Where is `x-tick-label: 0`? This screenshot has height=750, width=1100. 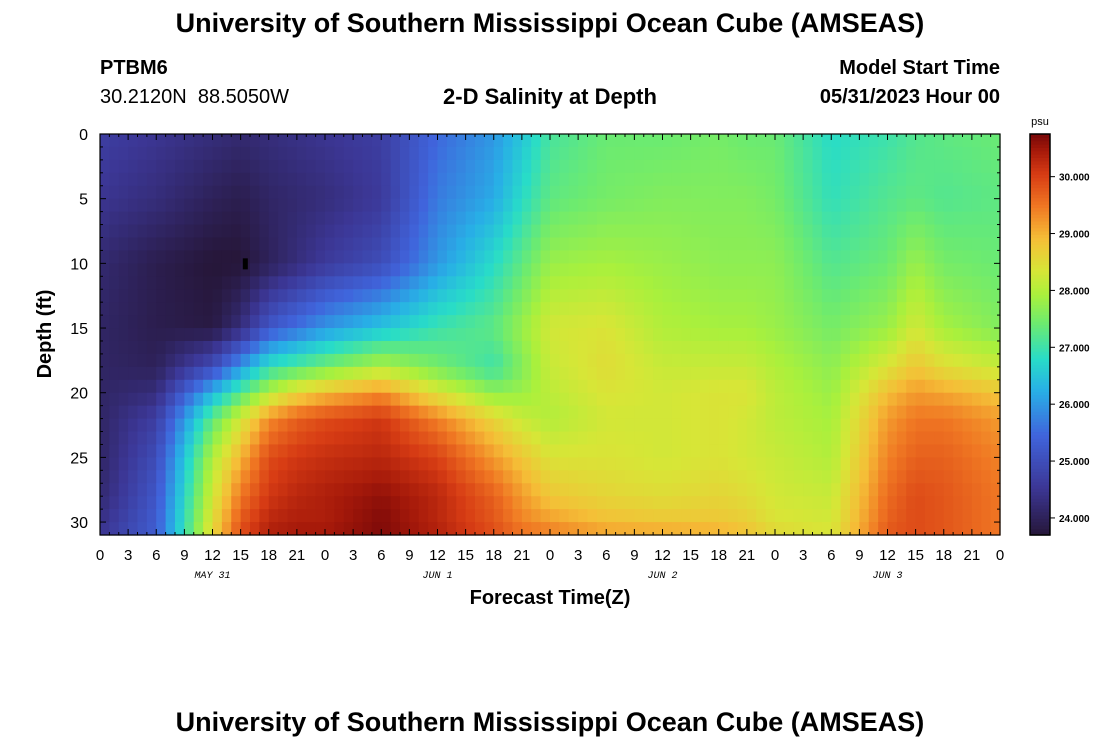
x-tick-label: 0 is located at coordinates (100, 555).